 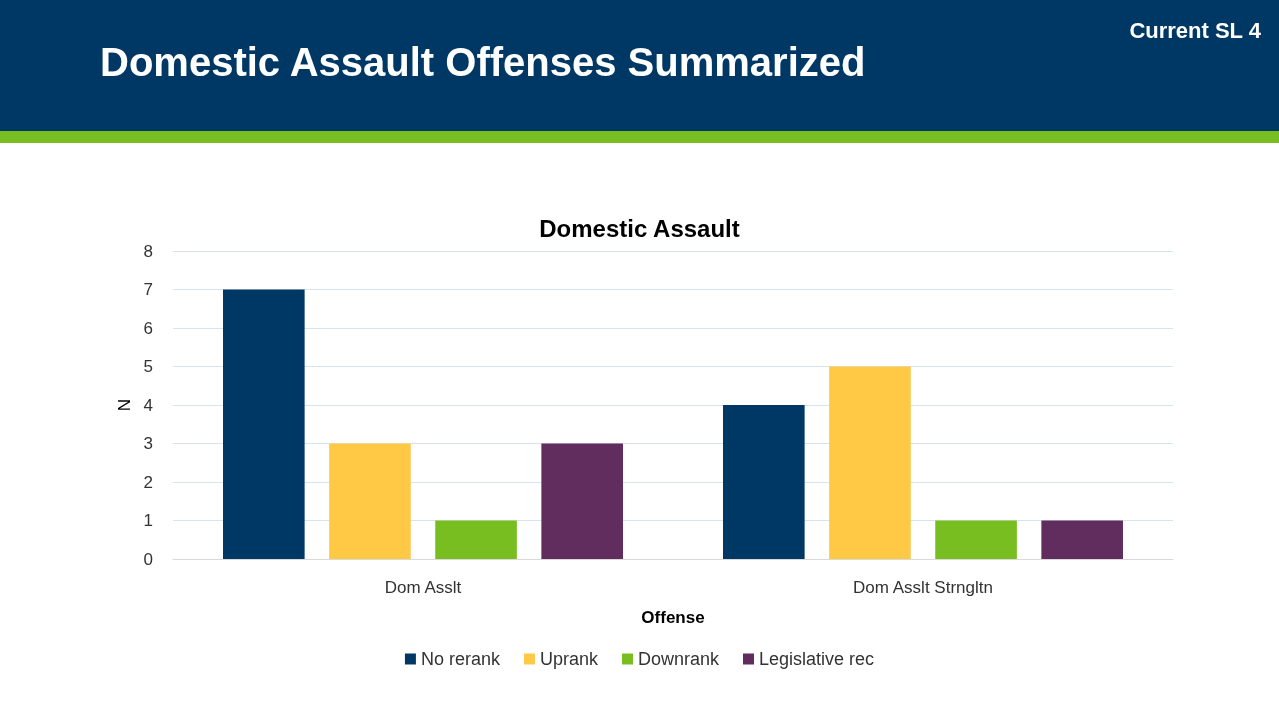 I want to click on legend-label: Uprank, so click(x=569, y=659).